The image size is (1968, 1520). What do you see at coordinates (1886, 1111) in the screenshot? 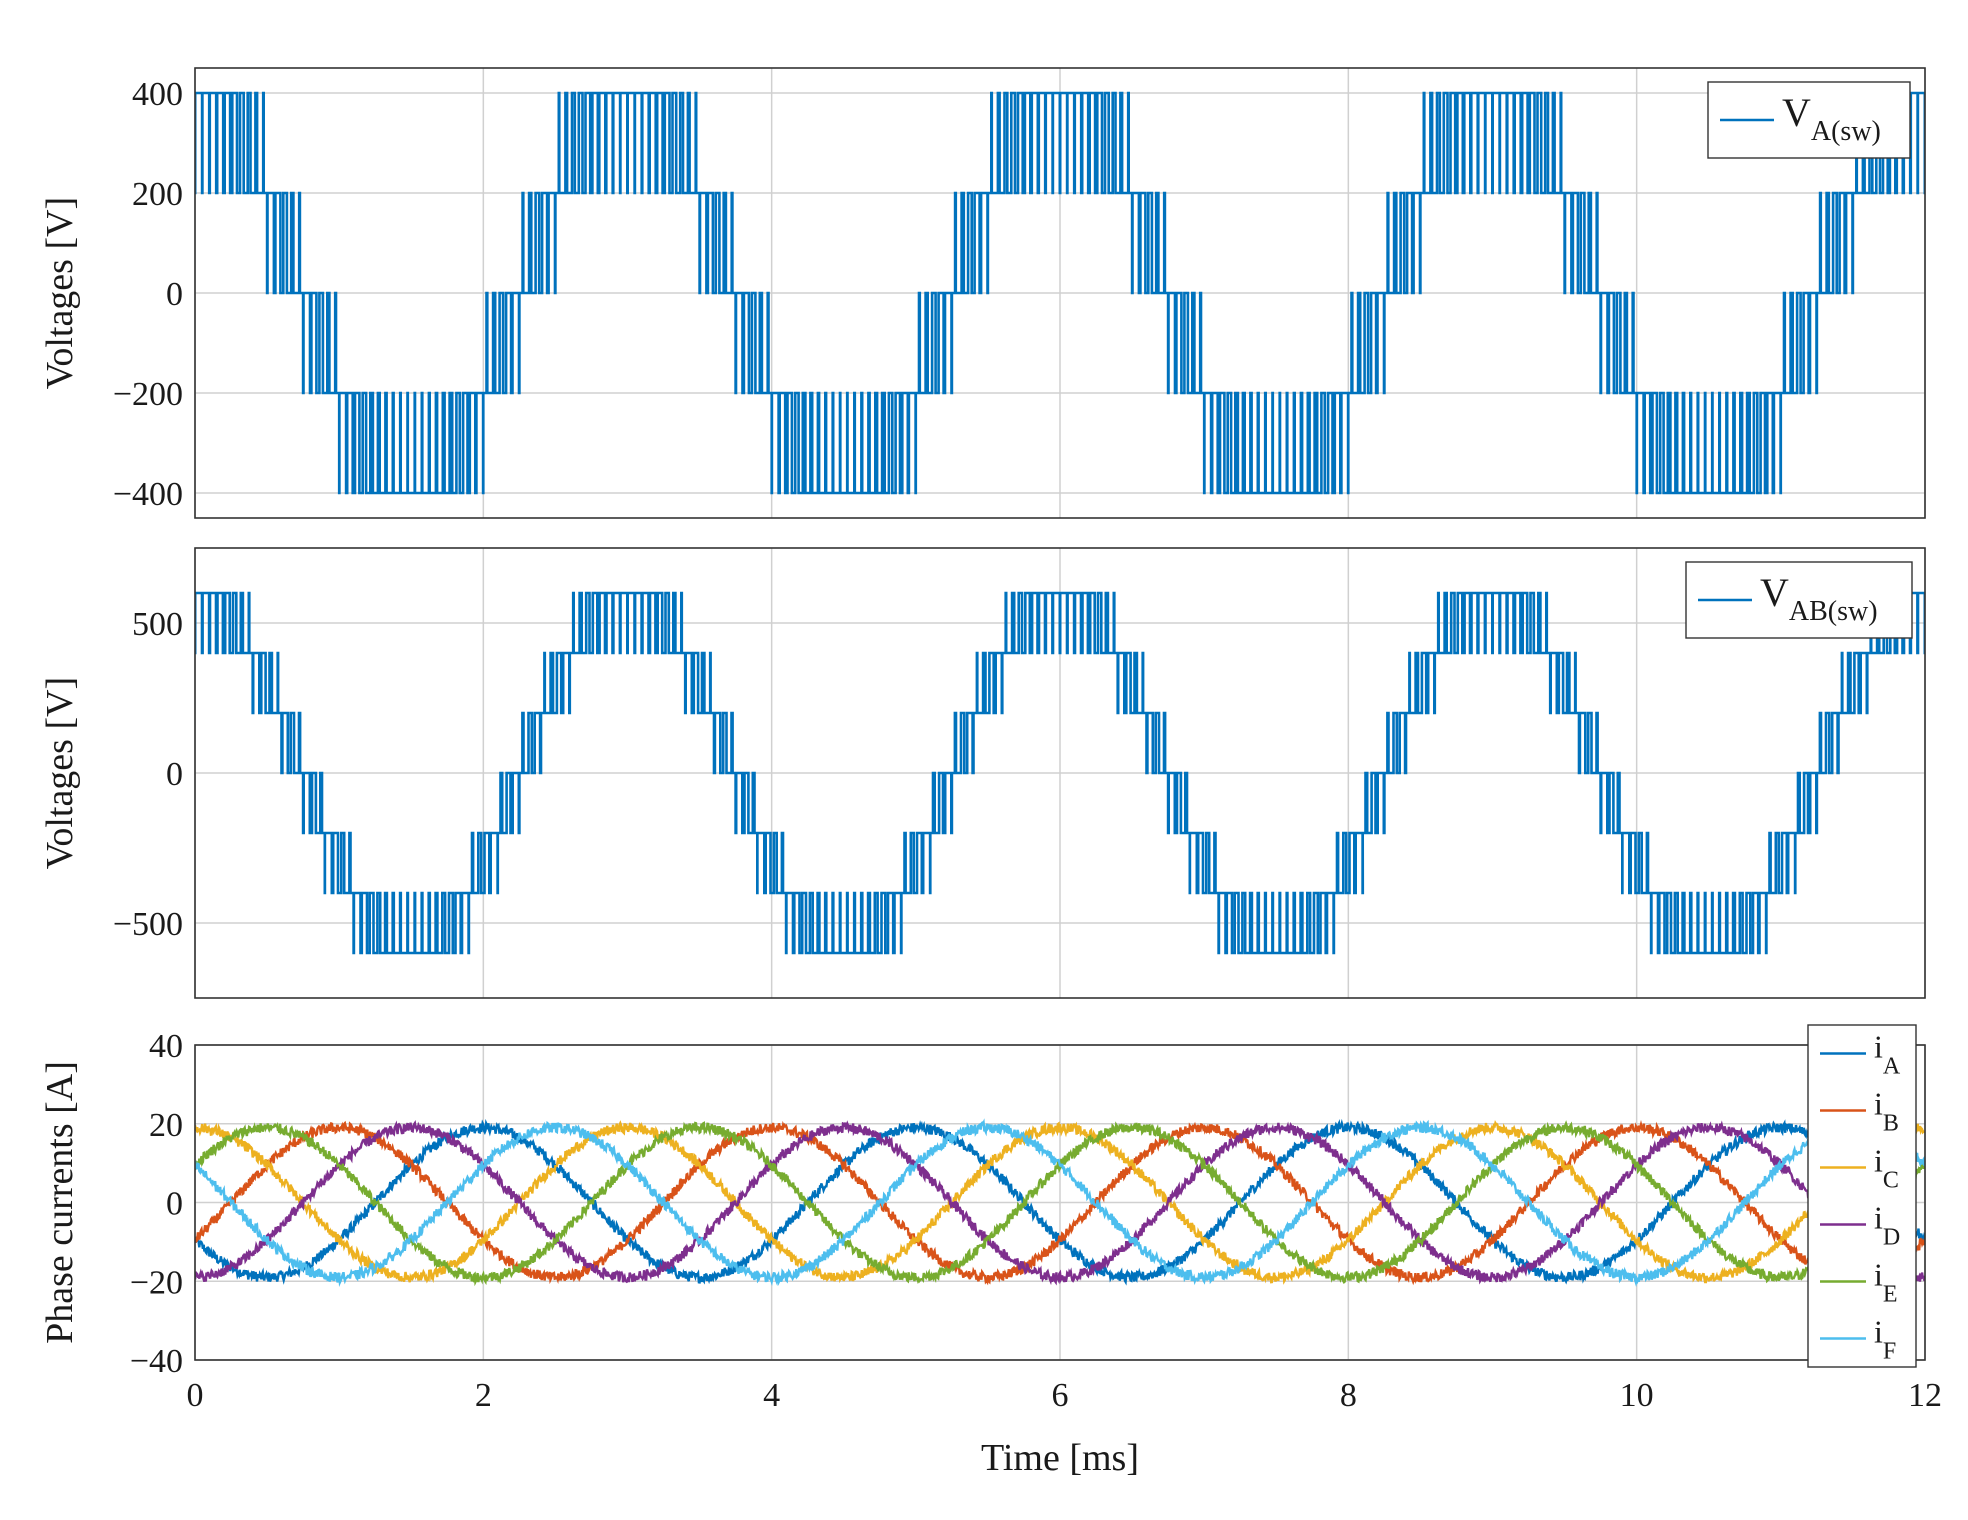
I see `legend-entry: iB` at bounding box center [1886, 1111].